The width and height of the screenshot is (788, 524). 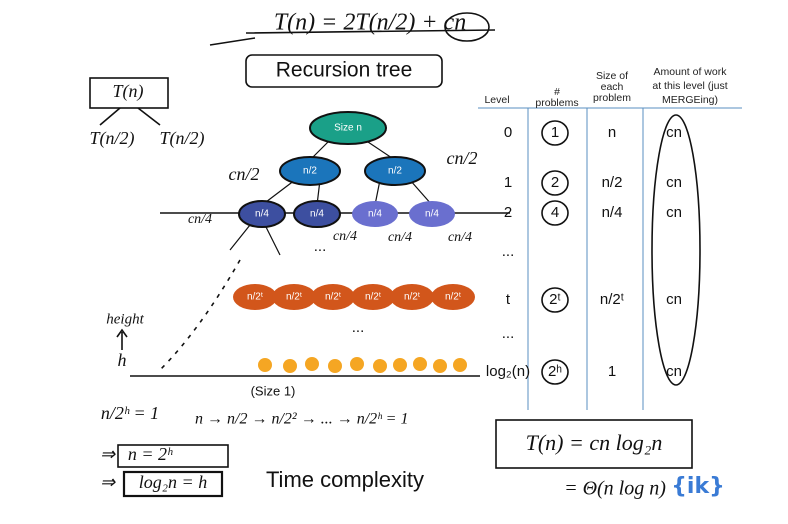 I want to click on node-label: n/2, so click(x=310, y=171).